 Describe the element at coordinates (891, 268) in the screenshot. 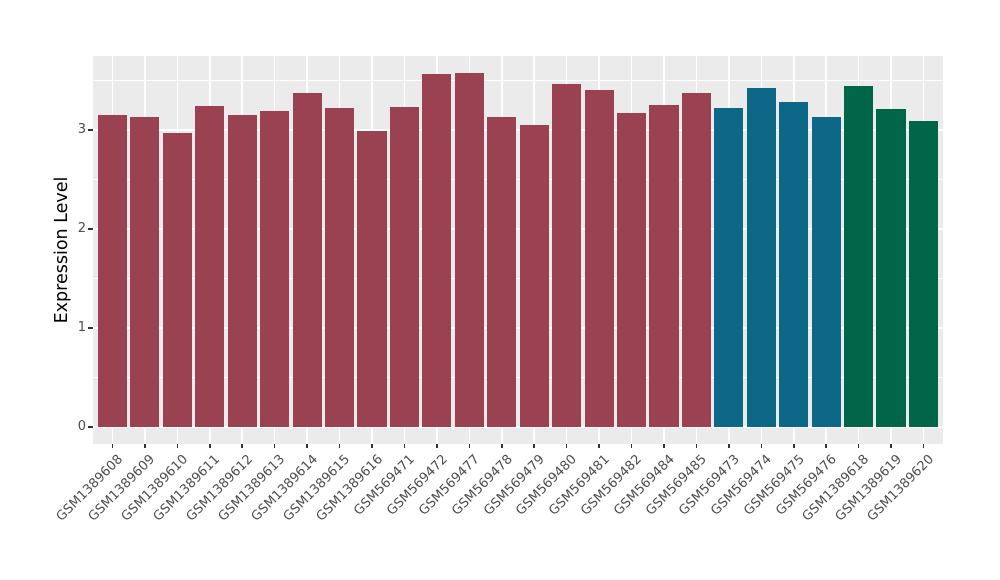

I see `bar-GSM1389619` at that location.